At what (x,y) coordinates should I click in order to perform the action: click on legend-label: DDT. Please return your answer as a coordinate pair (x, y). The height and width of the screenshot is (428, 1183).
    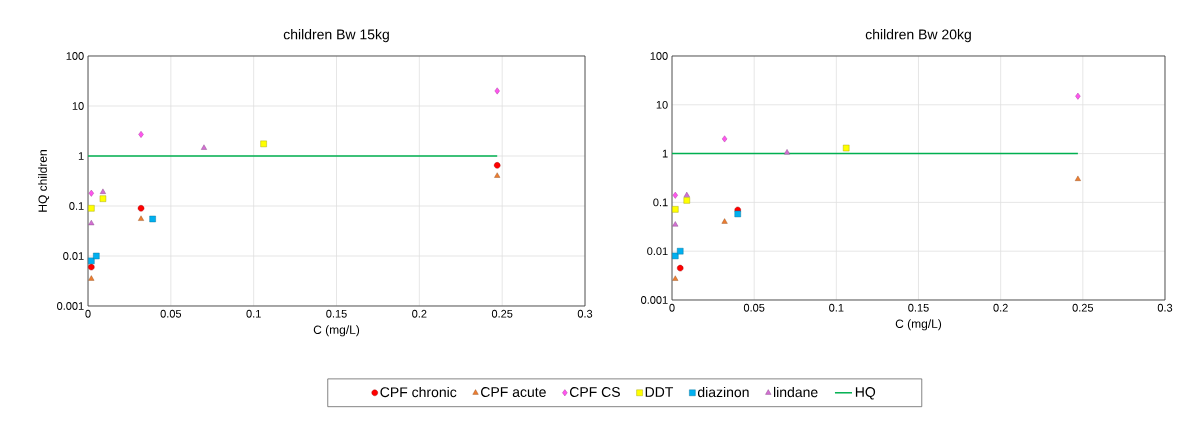
    Looking at the image, I should click on (659, 392).